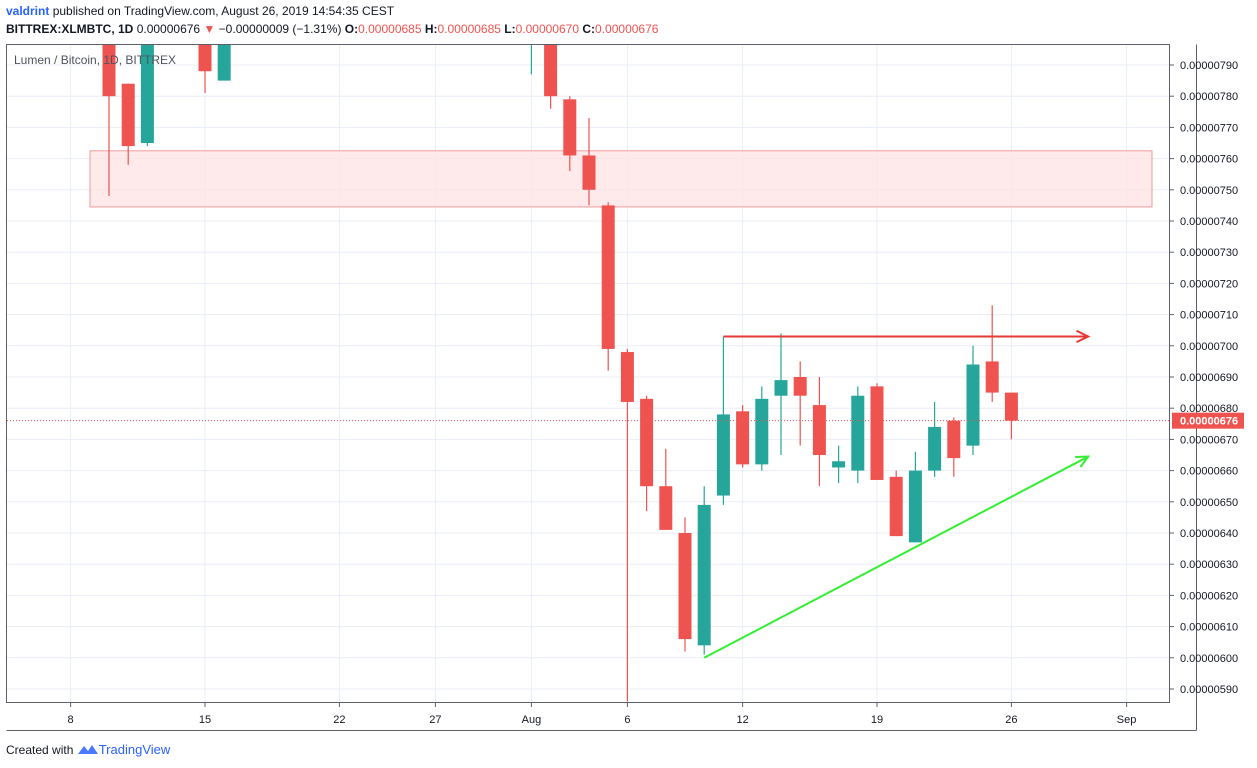 Image resolution: width=1257 pixels, height=768 pixels. What do you see at coordinates (1209, 565) in the screenshot?
I see `price-tick-label: 0.00000630` at bounding box center [1209, 565].